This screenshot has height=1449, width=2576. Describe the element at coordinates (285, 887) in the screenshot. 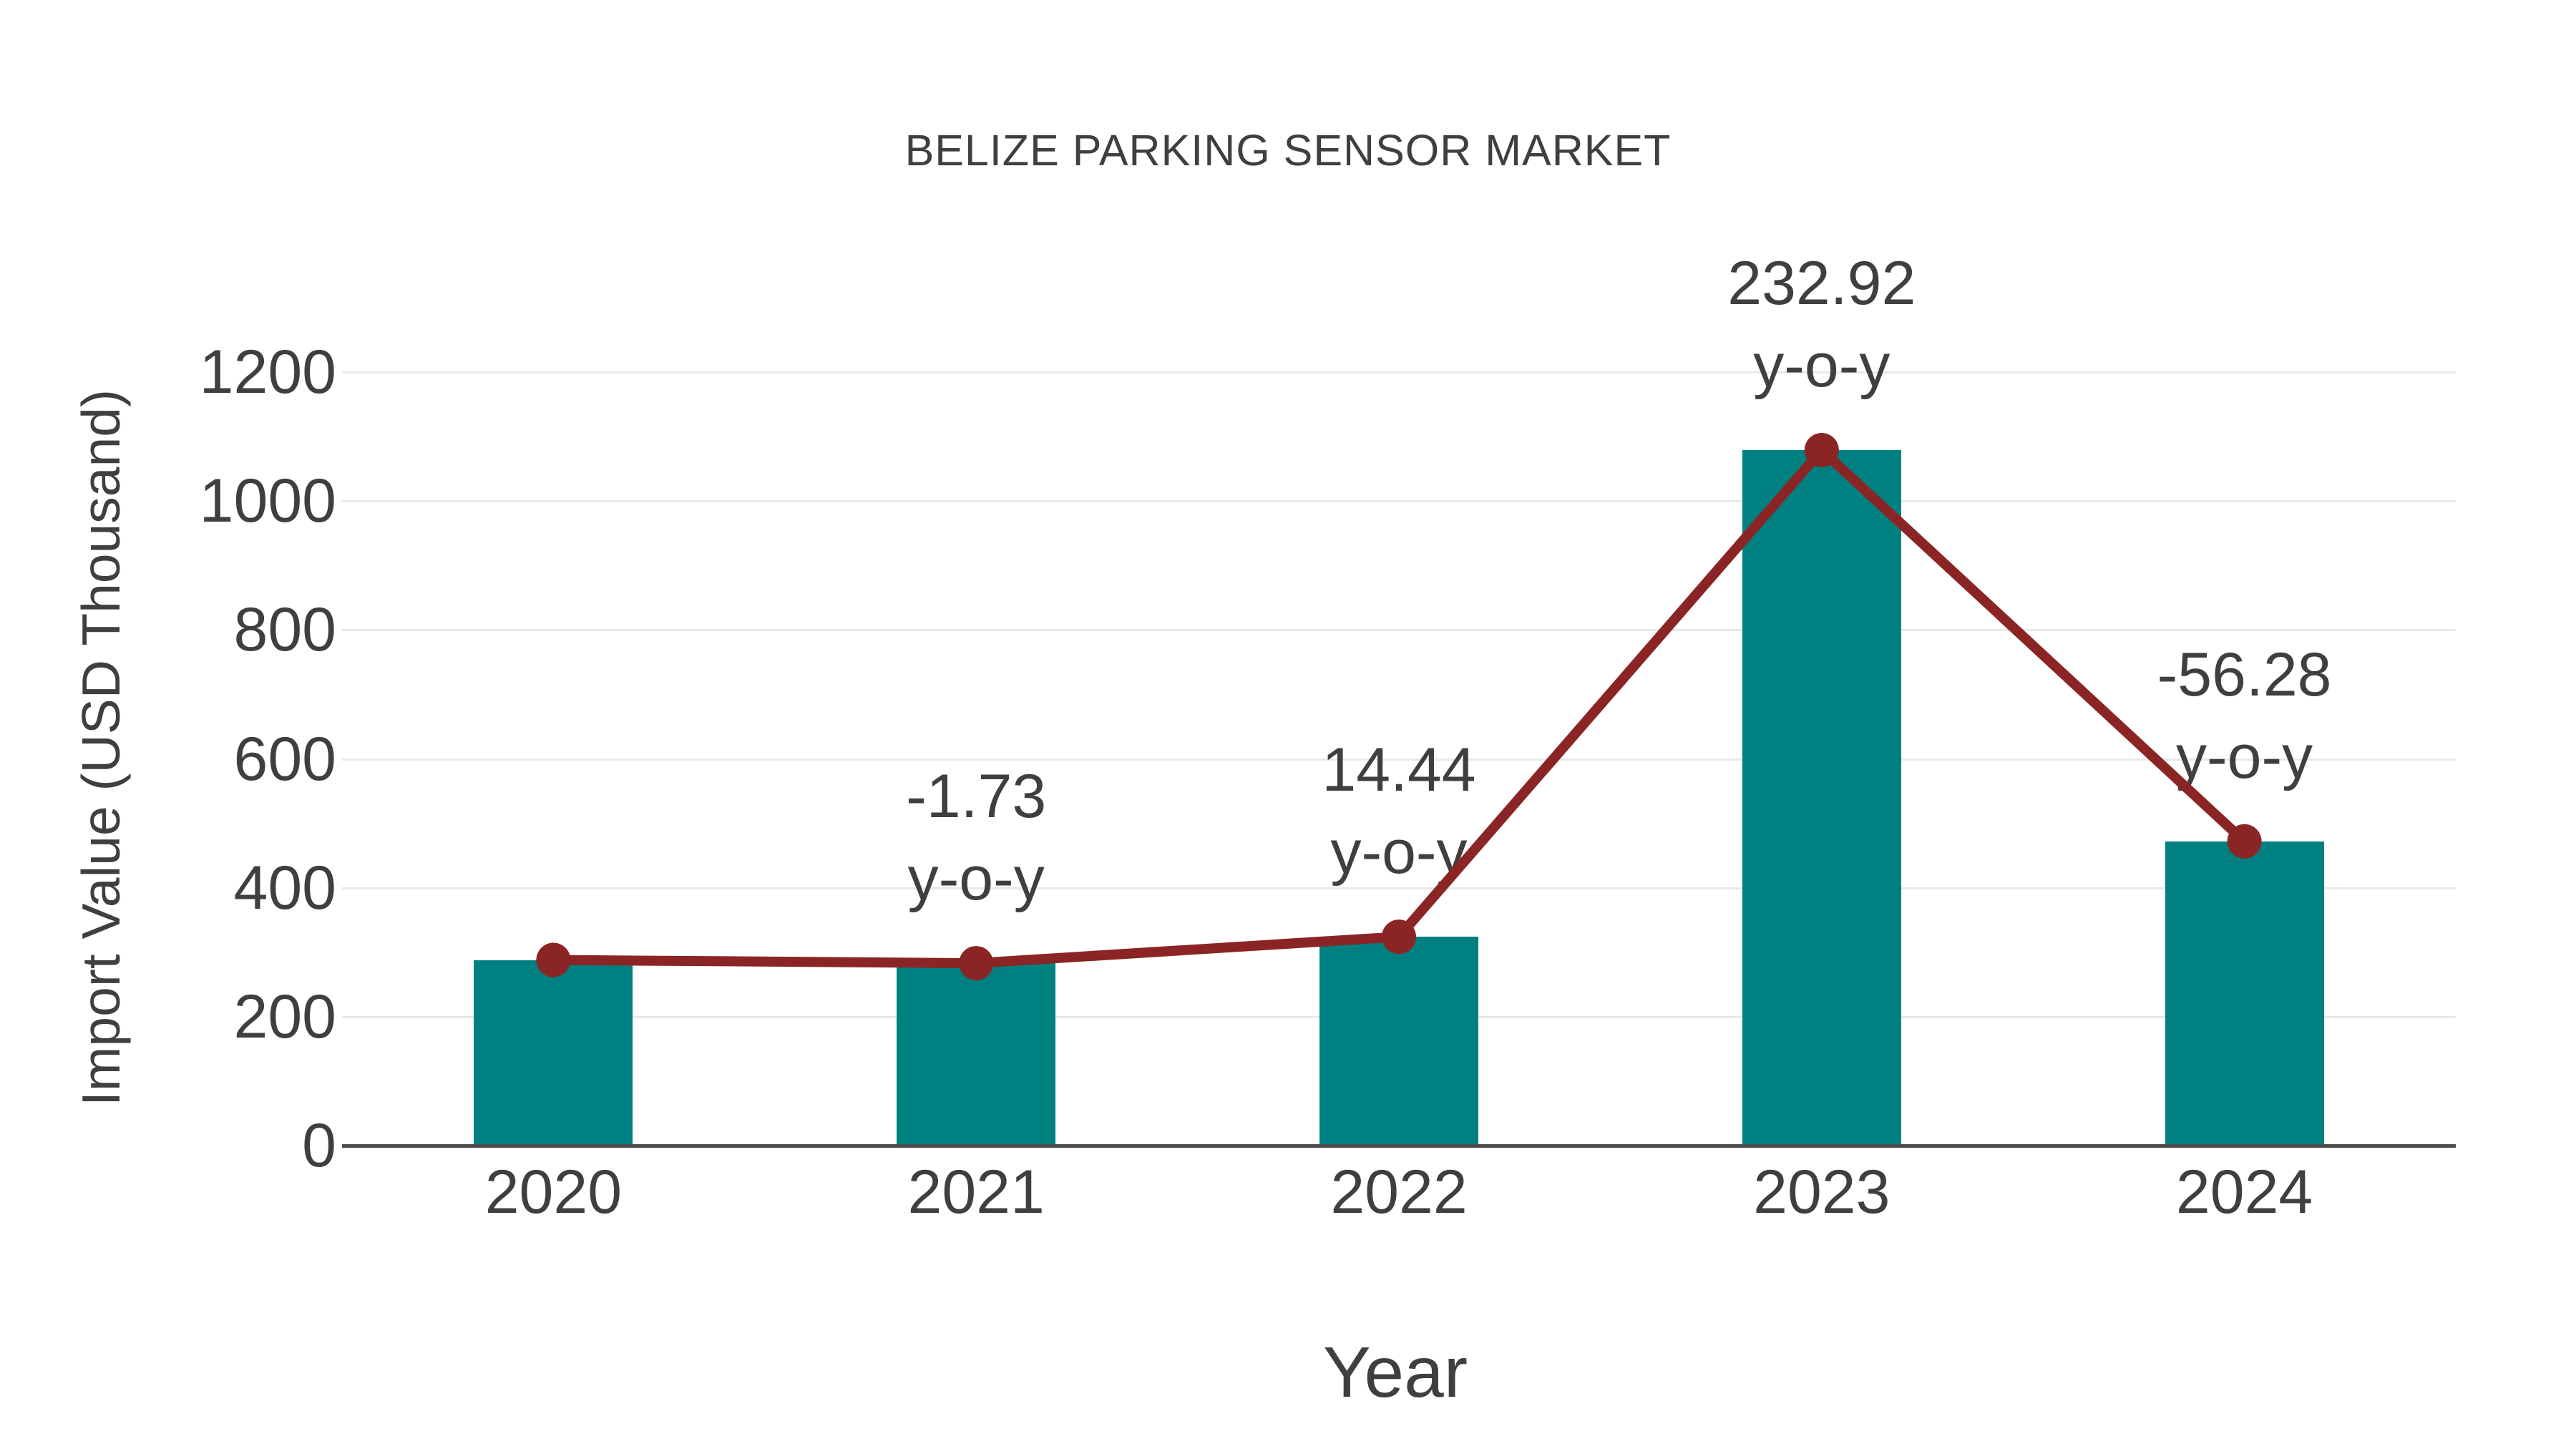

I see `y-tick-label-400: 400` at that location.